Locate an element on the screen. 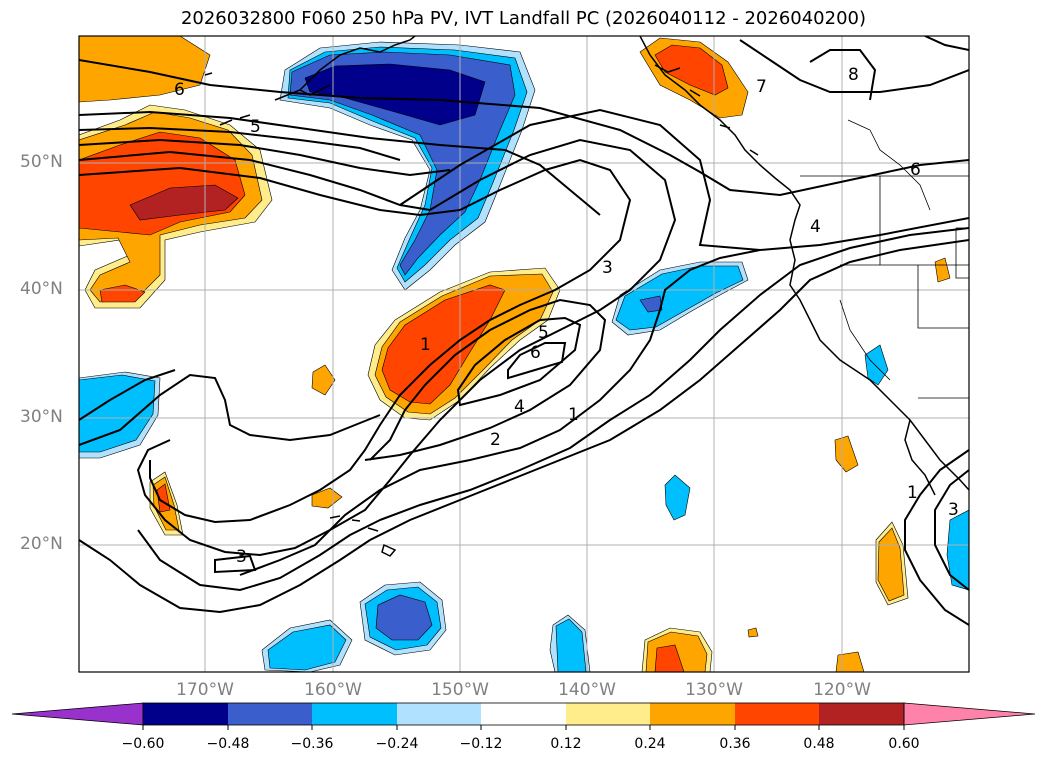  contour-label: 7 is located at coordinates (761, 87).